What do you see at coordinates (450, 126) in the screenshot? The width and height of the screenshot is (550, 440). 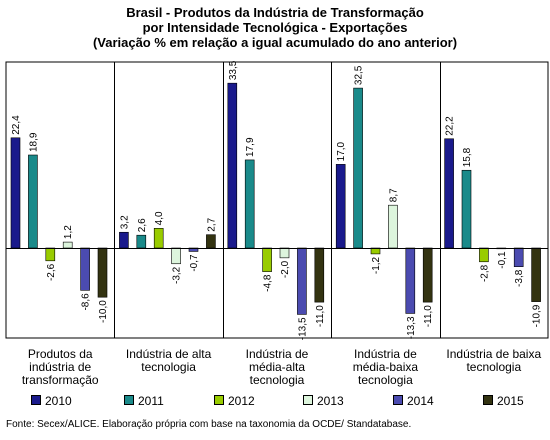 I see `data-label-2010-4: 22,2` at bounding box center [450, 126].